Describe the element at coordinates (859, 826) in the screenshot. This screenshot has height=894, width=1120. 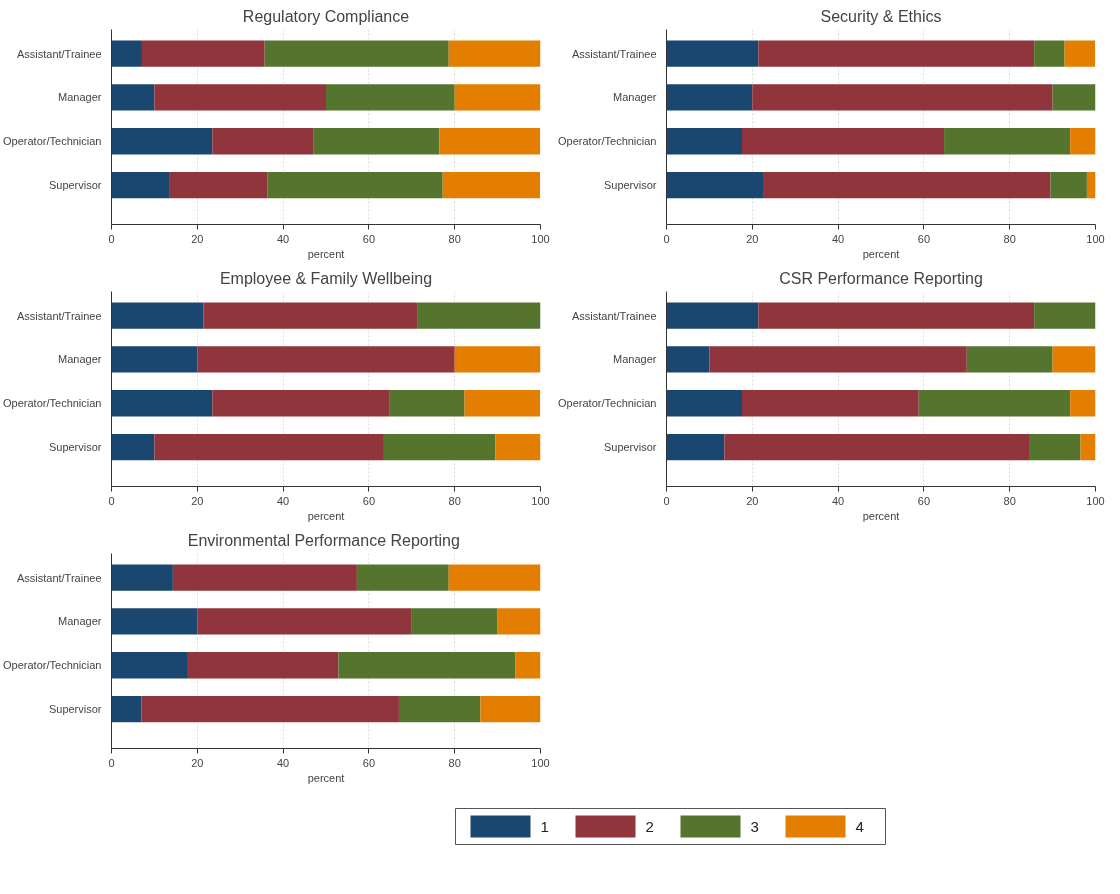
I see `legend-label: 4` at that location.